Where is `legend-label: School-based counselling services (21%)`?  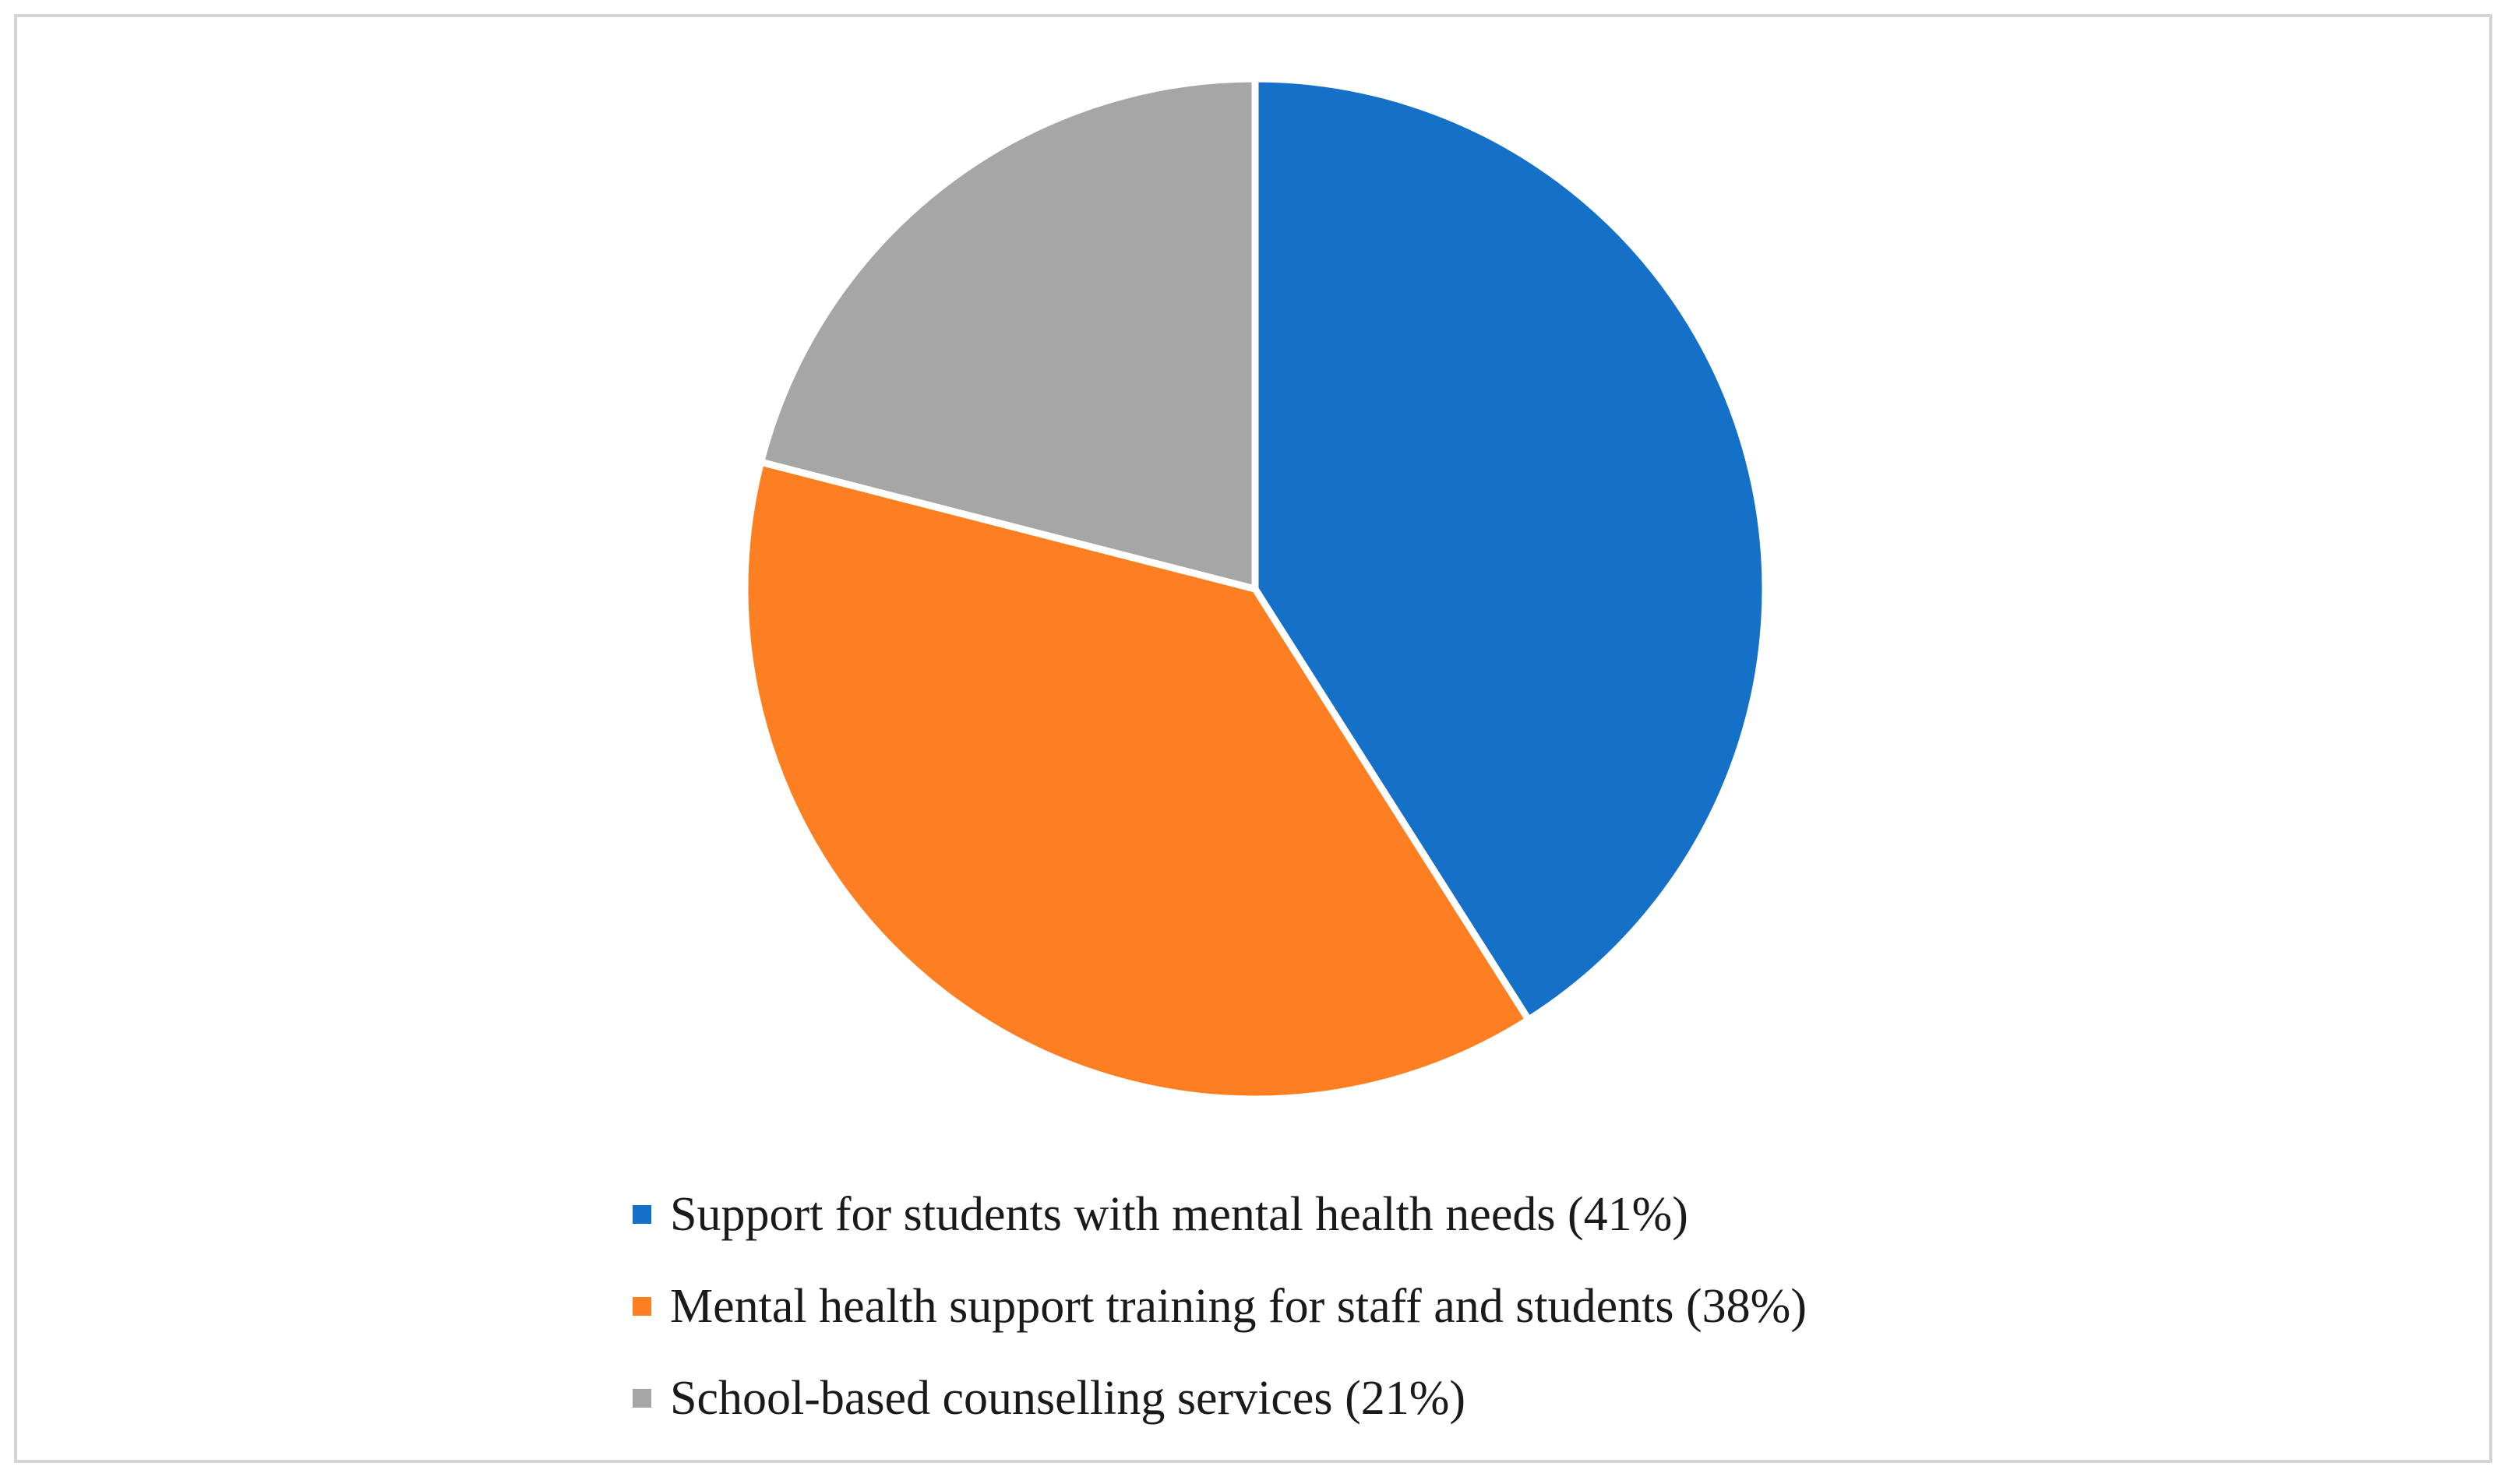
legend-label: School-based counselling services (21%) is located at coordinates (1068, 1399).